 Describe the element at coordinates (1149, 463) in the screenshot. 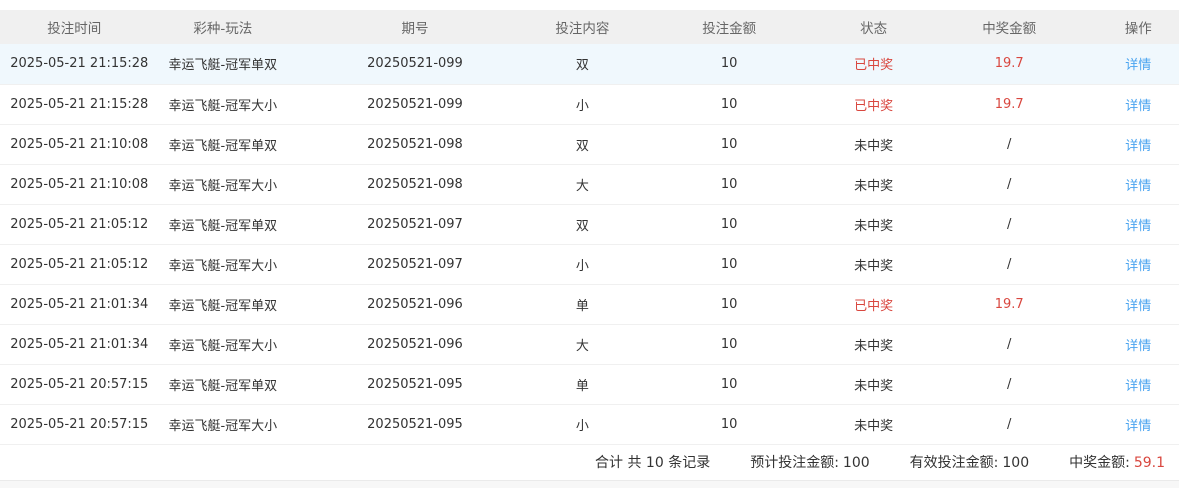

I see `summary-prize-value: 59.1` at that location.